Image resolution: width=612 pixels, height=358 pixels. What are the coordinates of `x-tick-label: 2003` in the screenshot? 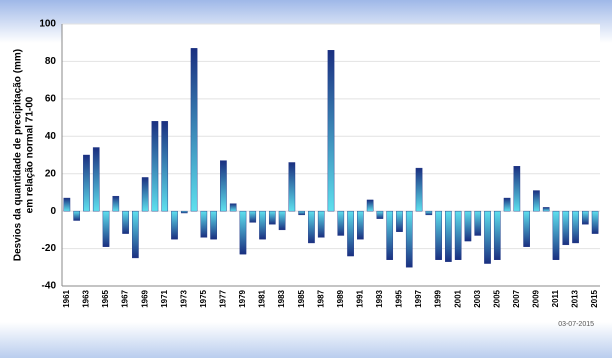 It's located at (477, 298).